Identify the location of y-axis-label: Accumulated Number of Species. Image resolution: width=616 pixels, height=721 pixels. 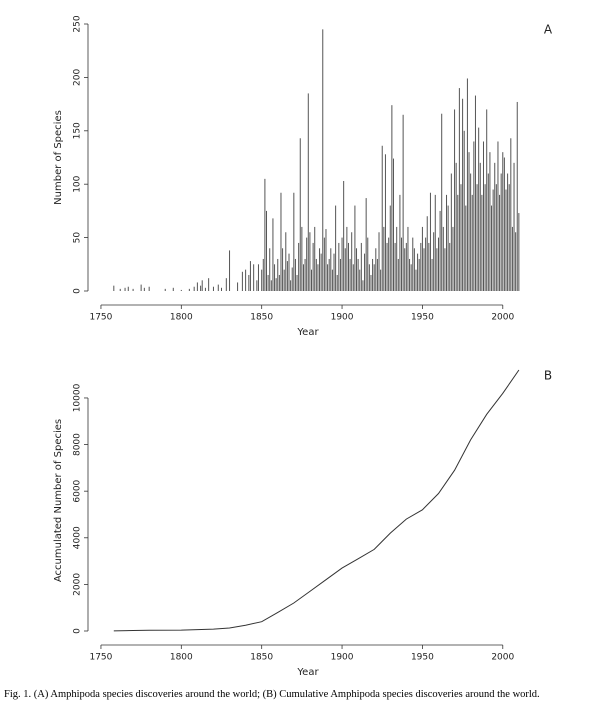
(58, 500).